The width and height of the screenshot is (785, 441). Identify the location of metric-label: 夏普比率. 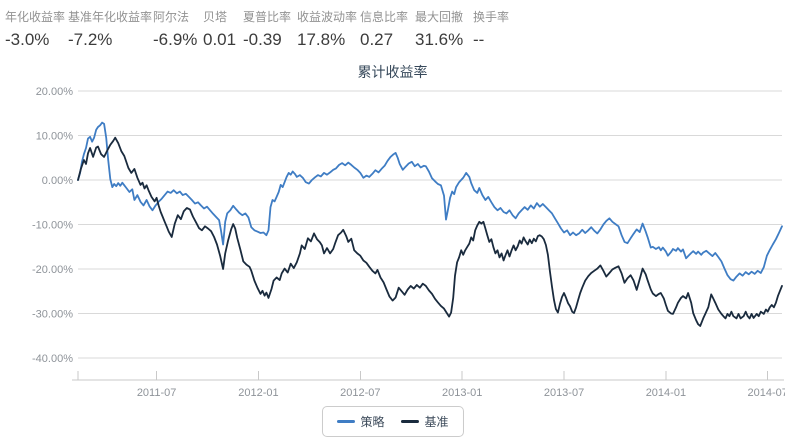
(267, 17).